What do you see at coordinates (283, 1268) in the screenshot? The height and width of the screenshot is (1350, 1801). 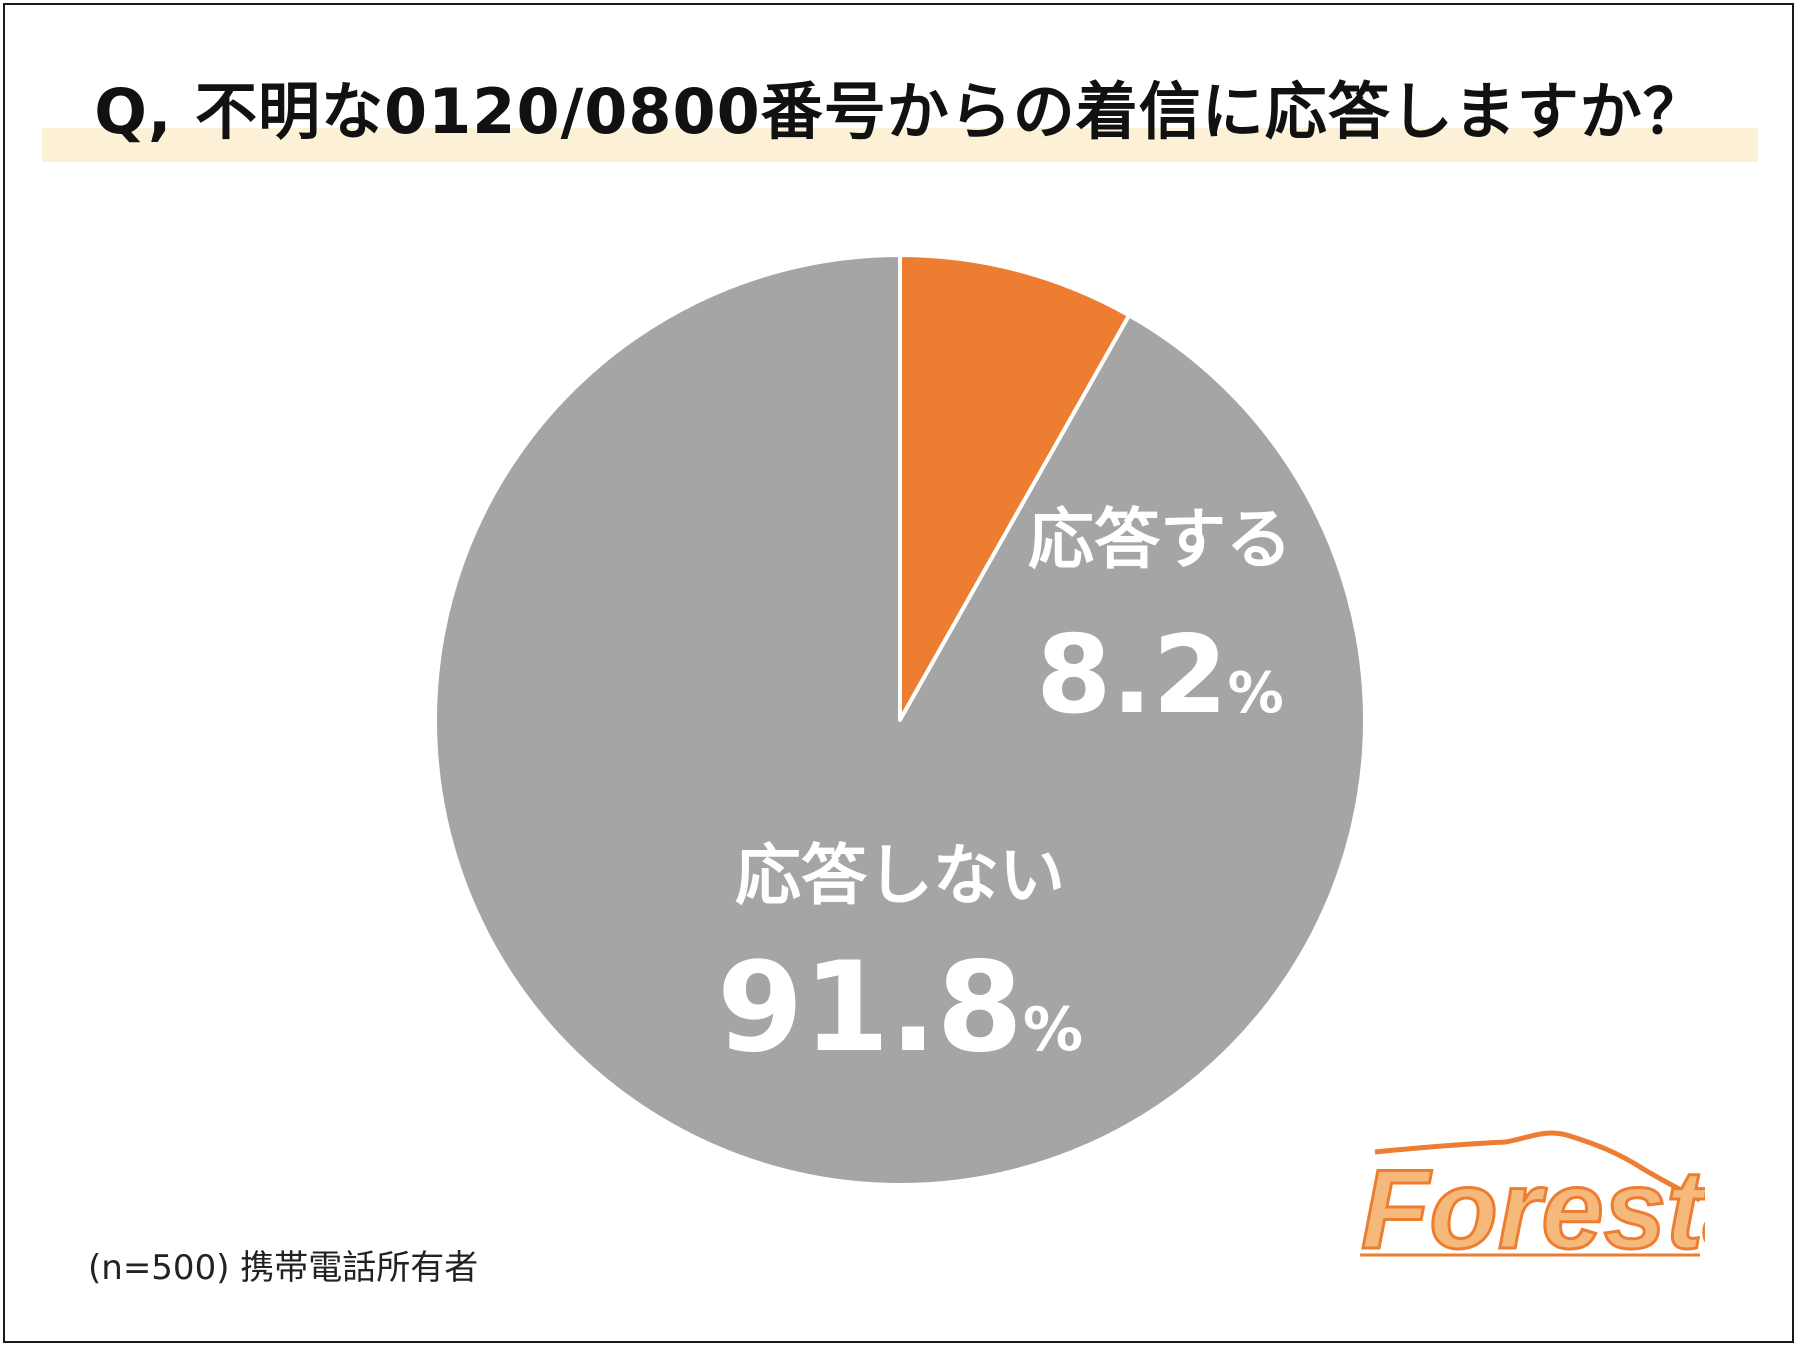 I see `sample-size-note: (n=500) 携帯電話所有者` at bounding box center [283, 1268].